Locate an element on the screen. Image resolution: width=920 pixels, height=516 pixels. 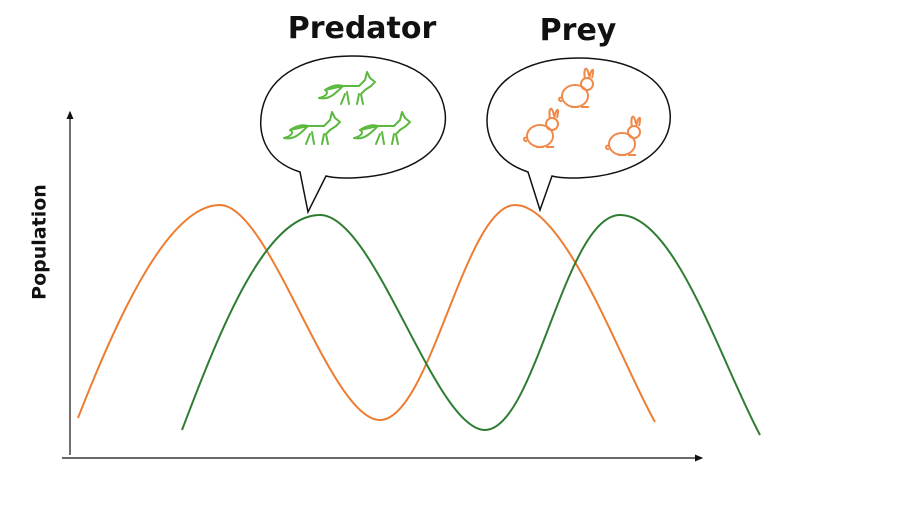
prey-title: Prey is located at coordinates (578, 30).